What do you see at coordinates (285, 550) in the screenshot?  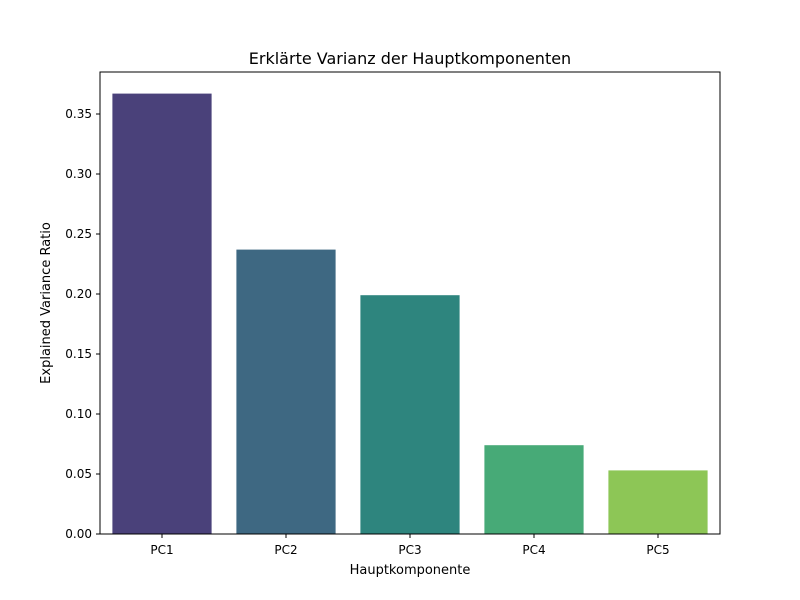 I see `x-tick-label: PC2` at bounding box center [285, 550].